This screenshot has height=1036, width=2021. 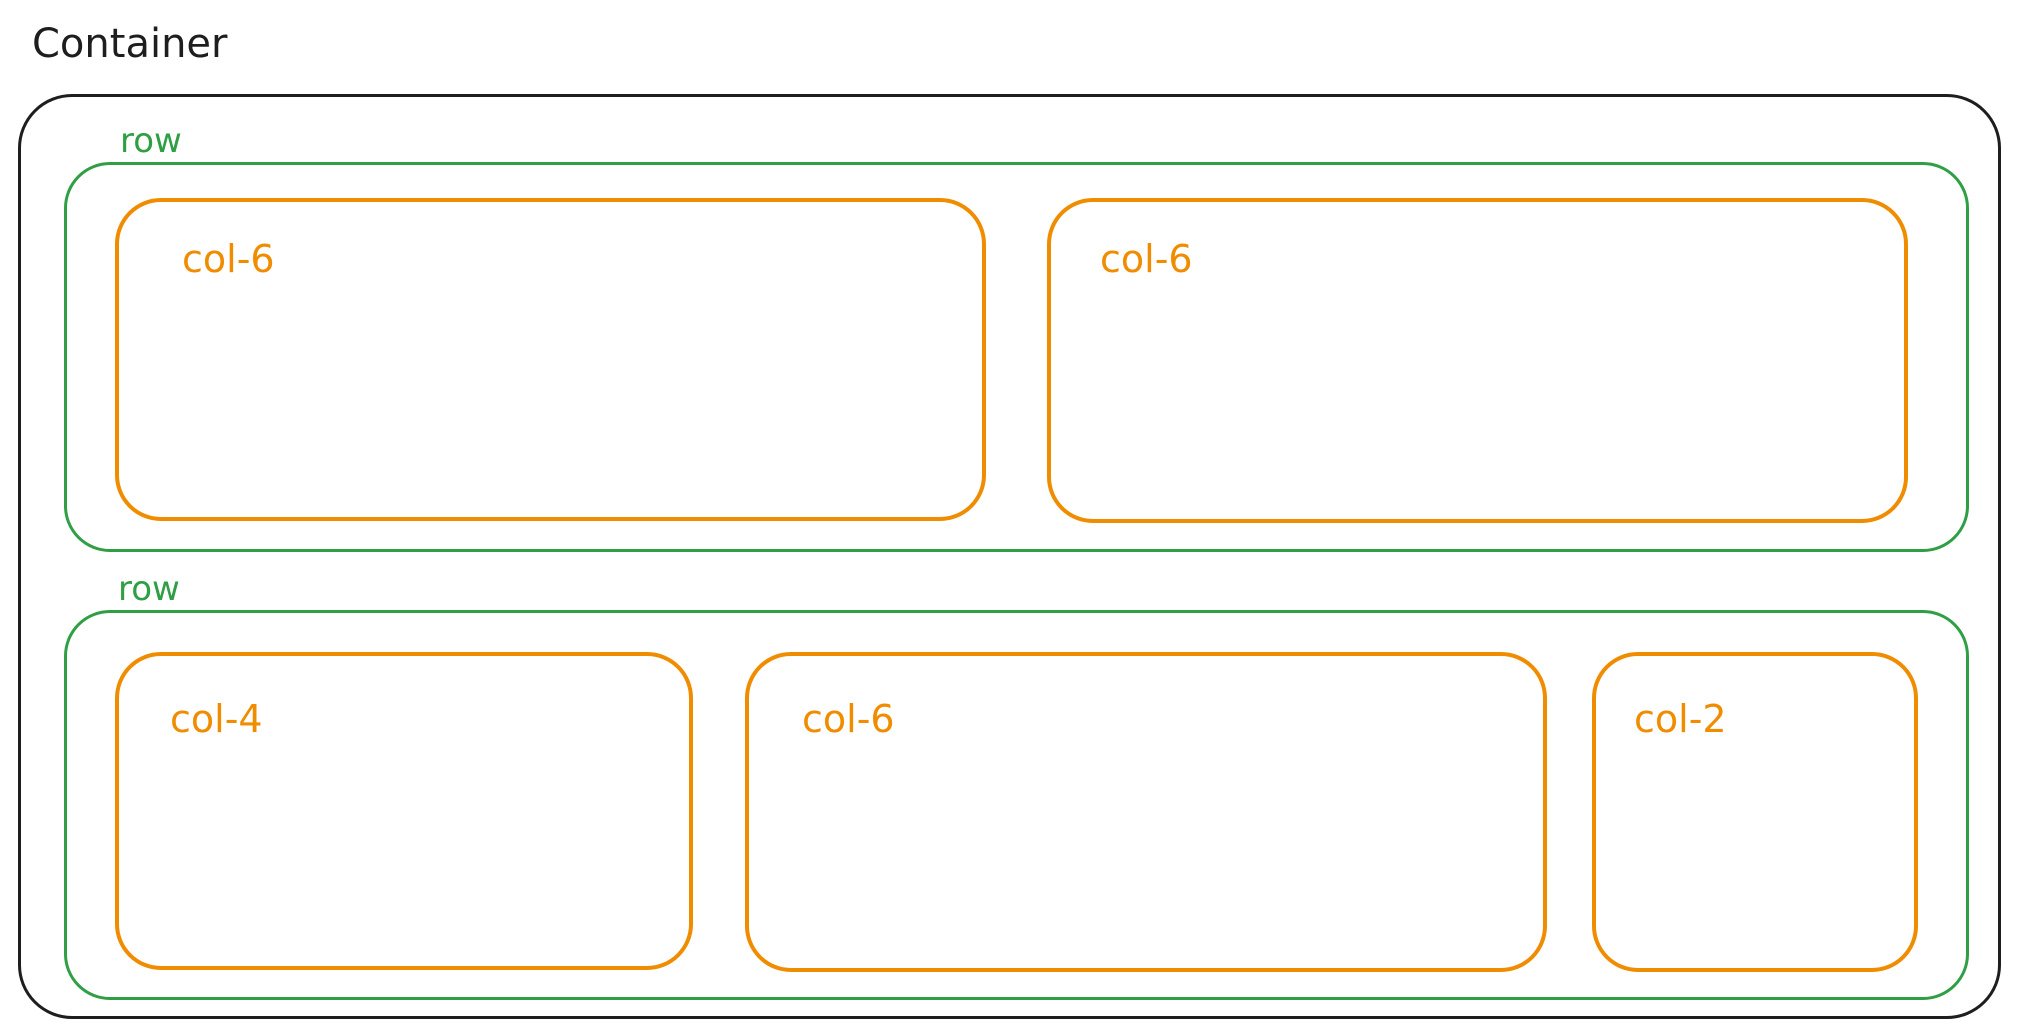 What do you see at coordinates (130, 44) in the screenshot?
I see `container-title: Container` at bounding box center [130, 44].